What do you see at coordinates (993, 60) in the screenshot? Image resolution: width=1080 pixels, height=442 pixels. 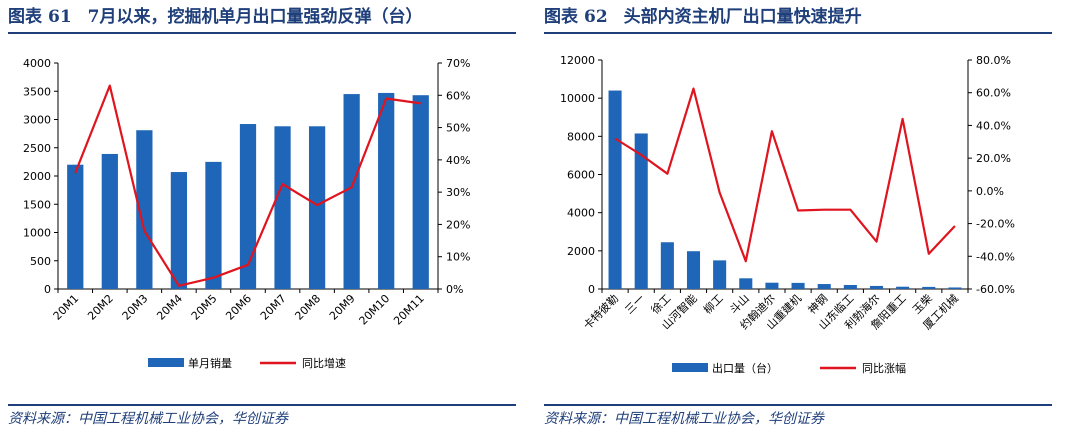 I see `right-y2-tick-label: 80.0%` at bounding box center [993, 60].